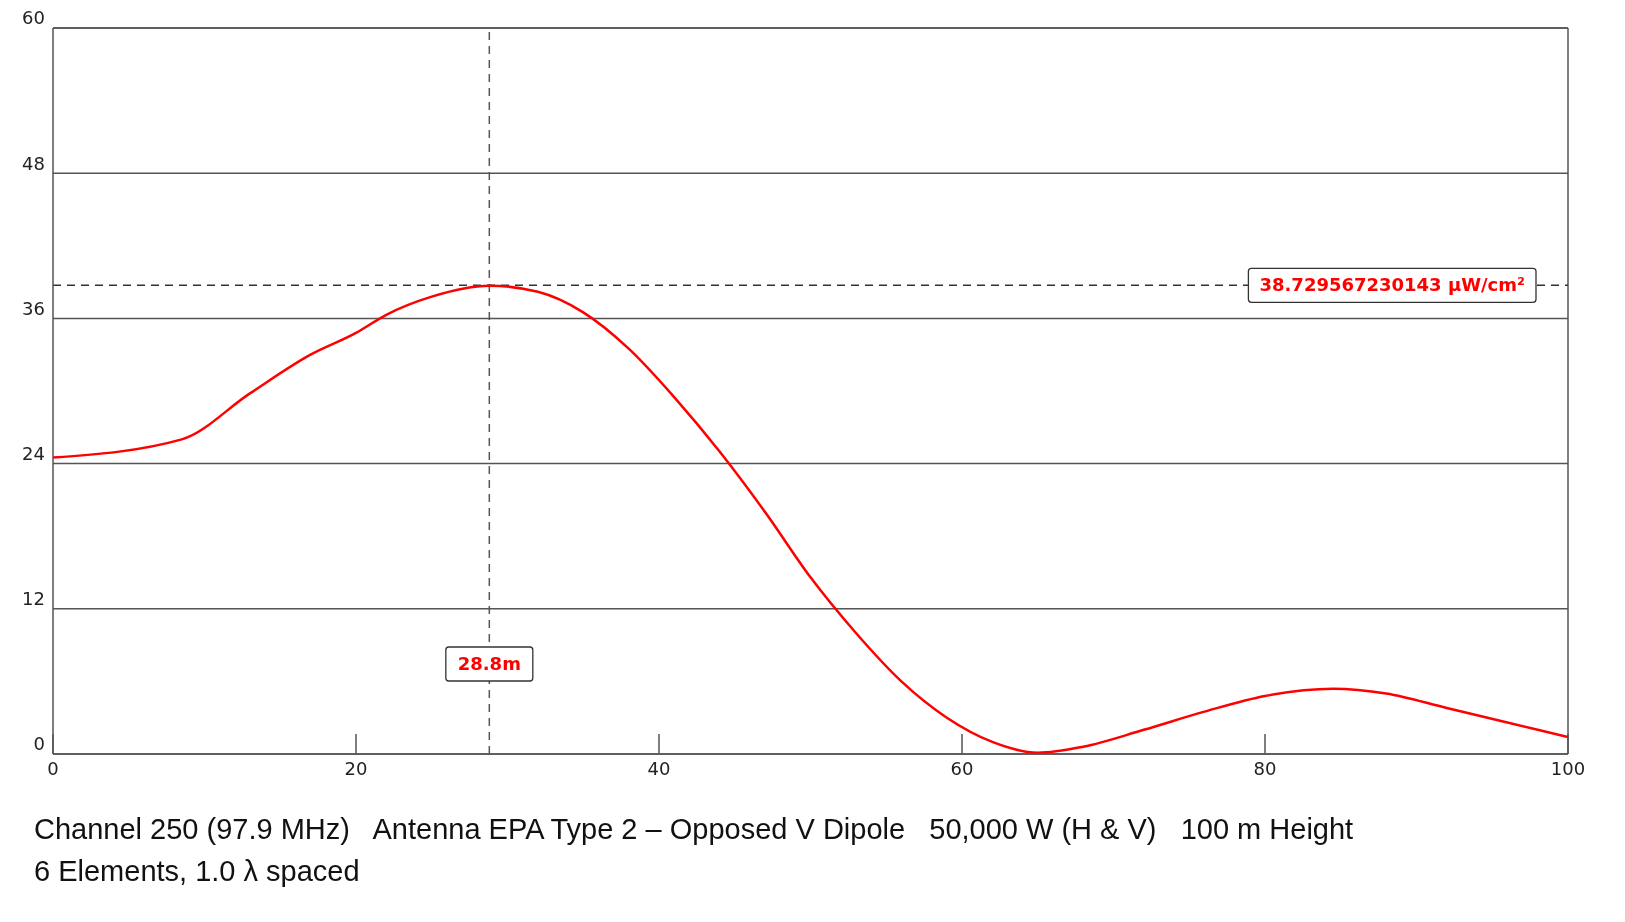  I want to click on text: 6 Elements, 1.0 λ spaced, so click(197, 871).